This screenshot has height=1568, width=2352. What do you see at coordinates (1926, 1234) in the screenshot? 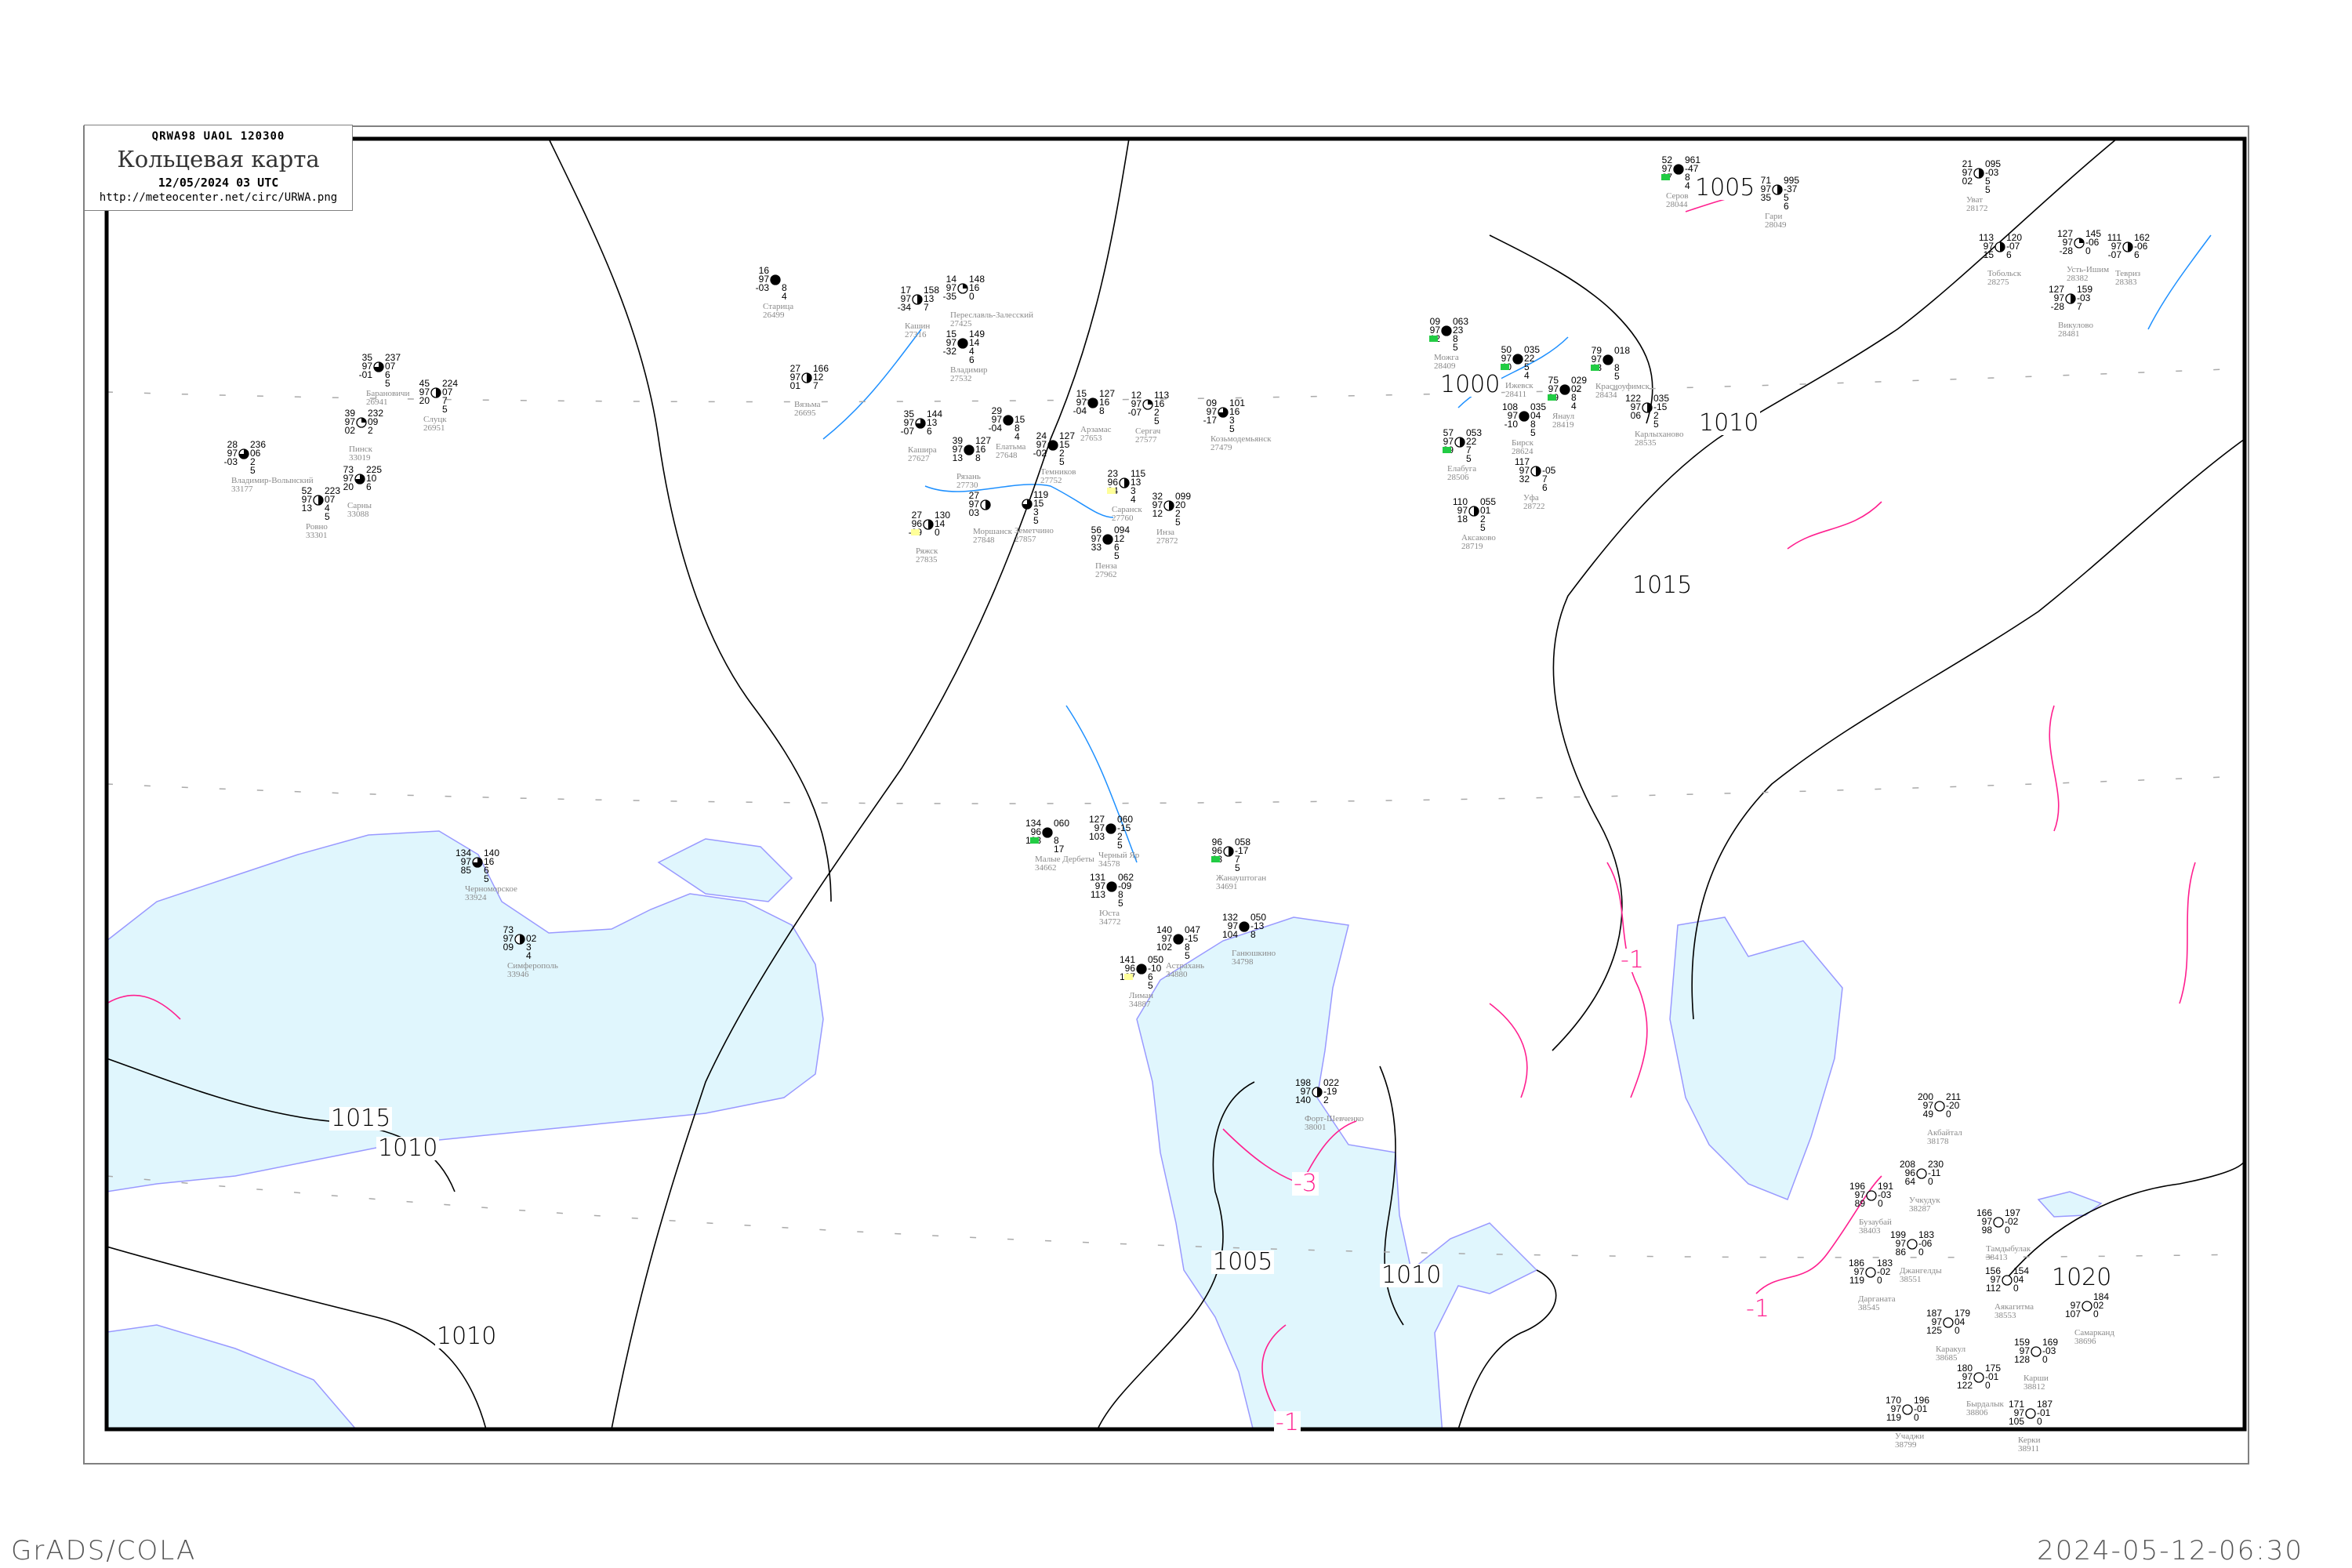
I see `station-value-tr: 183` at bounding box center [1926, 1234].